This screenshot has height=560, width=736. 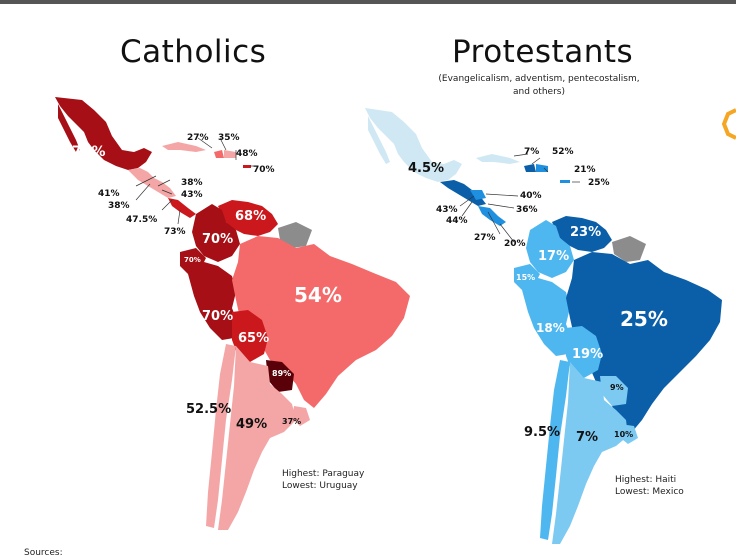 I want to click on prot-bolivia-region, so click(x=584, y=352).